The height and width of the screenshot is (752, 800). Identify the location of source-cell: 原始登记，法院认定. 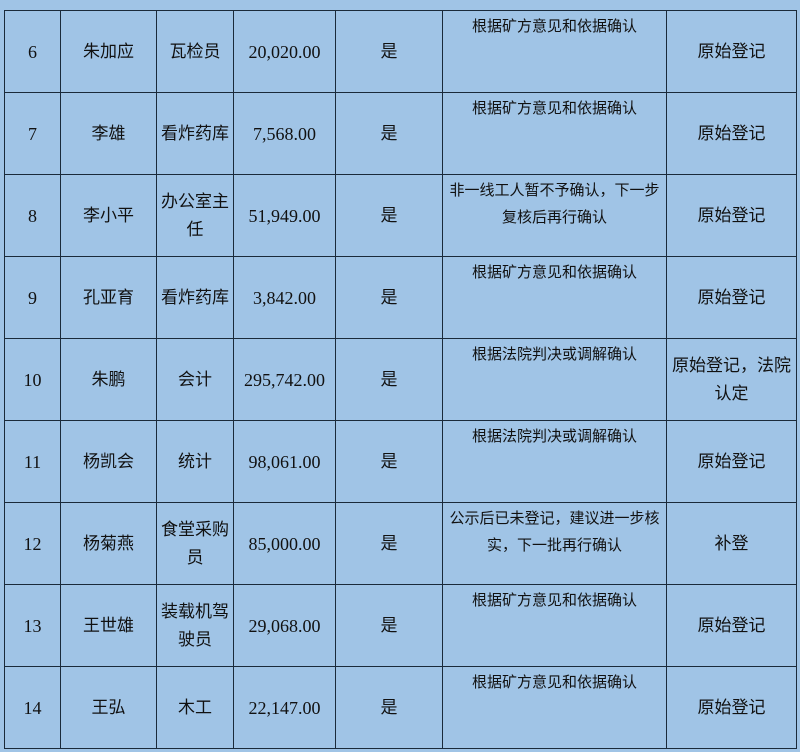
(731, 379).